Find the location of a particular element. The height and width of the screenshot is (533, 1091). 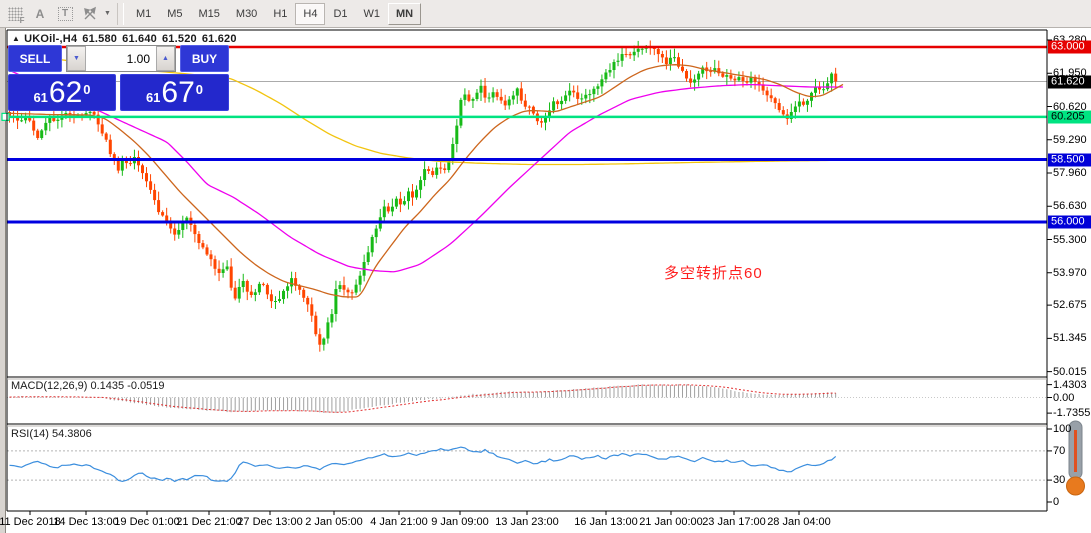

buy-price-whole: 61 is located at coordinates (153, 97).